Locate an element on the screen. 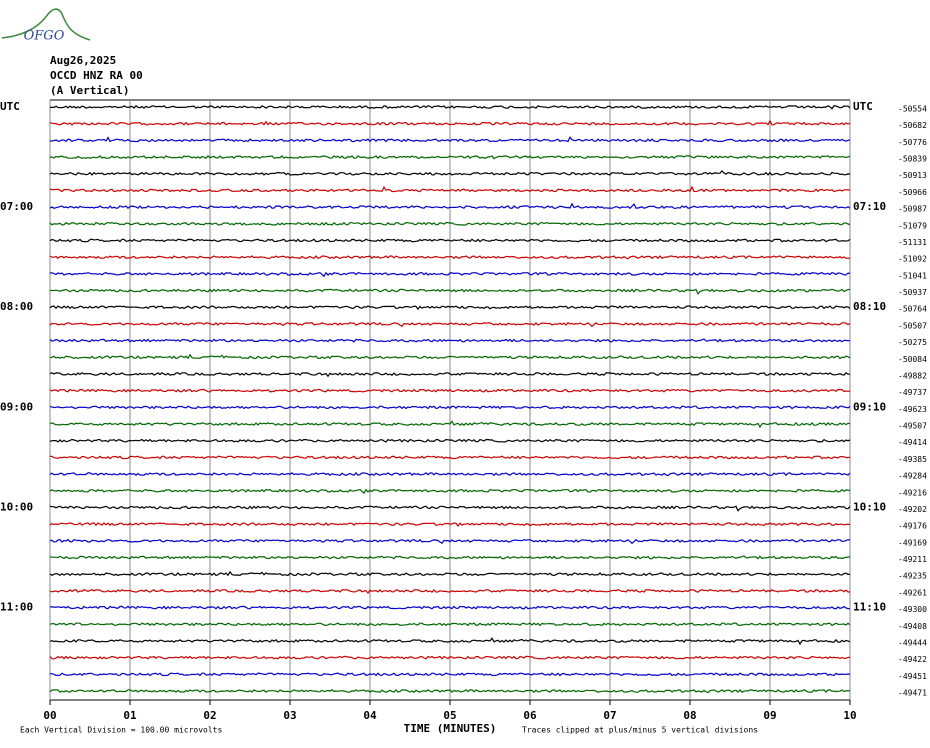  offset-label: -49169 is located at coordinates (912, 542).